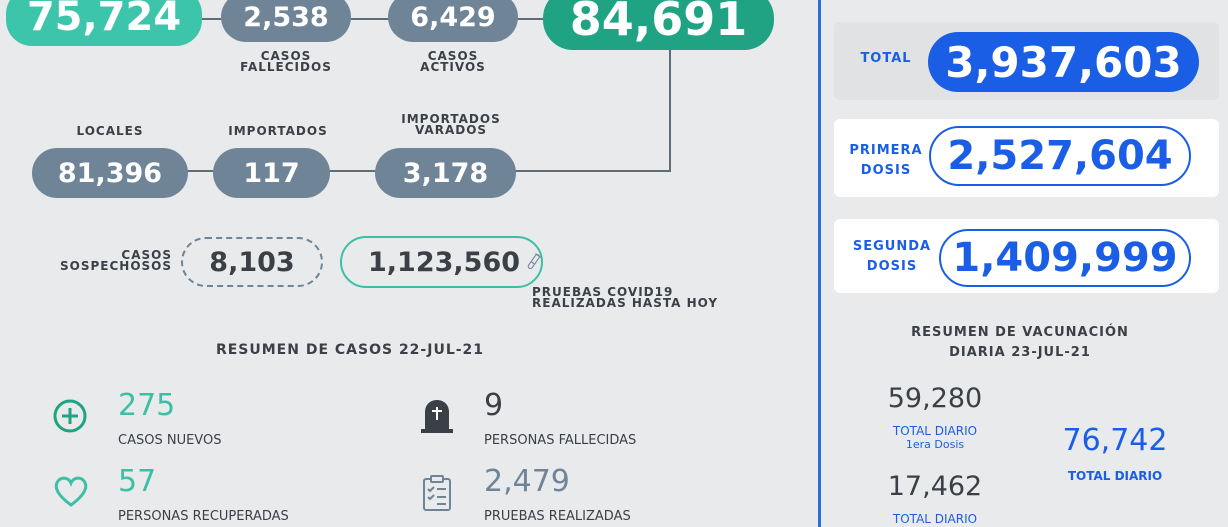 The image size is (1228, 527). What do you see at coordinates (1115, 476) in the screenshot?
I see `vaccine-total-daily-label: TOTAL DIARIO` at bounding box center [1115, 476].